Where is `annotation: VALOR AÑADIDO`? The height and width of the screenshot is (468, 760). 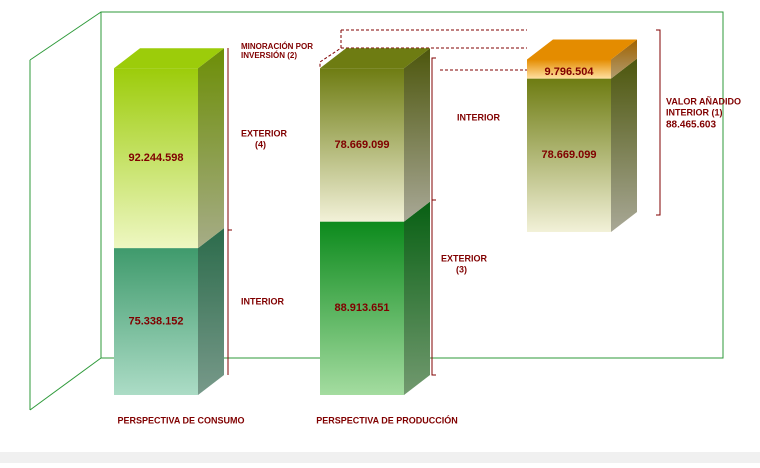 annotation: VALOR AÑADIDO is located at coordinates (703, 101).